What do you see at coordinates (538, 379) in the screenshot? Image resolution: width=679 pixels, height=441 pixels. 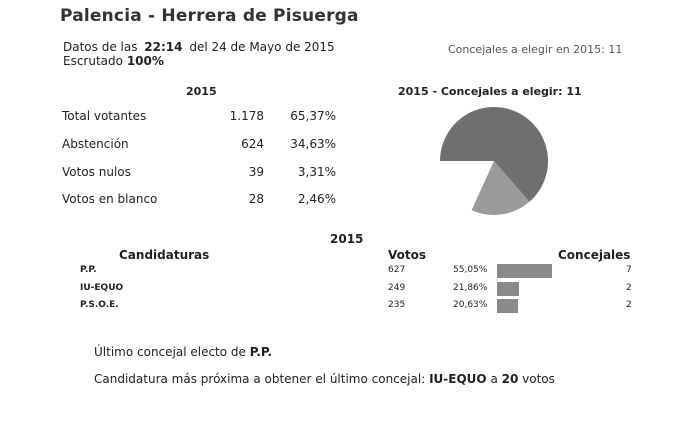 I see `proxima-suffix: votos` at bounding box center [538, 379].